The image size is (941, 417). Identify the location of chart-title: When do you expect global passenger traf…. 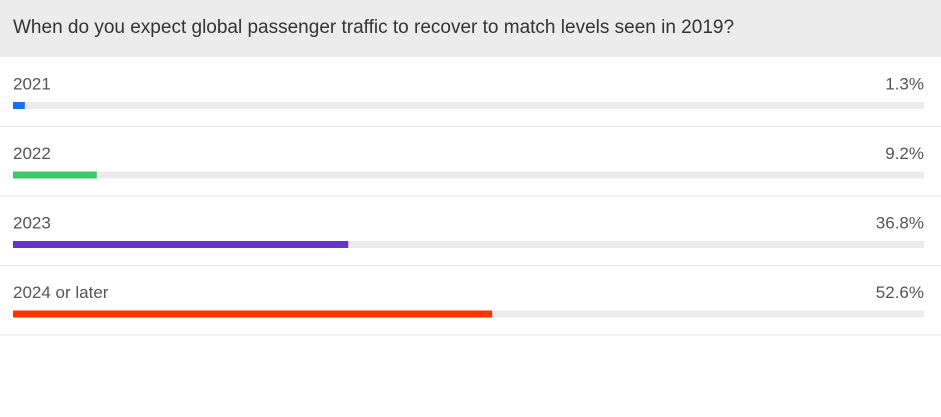
(373, 27).